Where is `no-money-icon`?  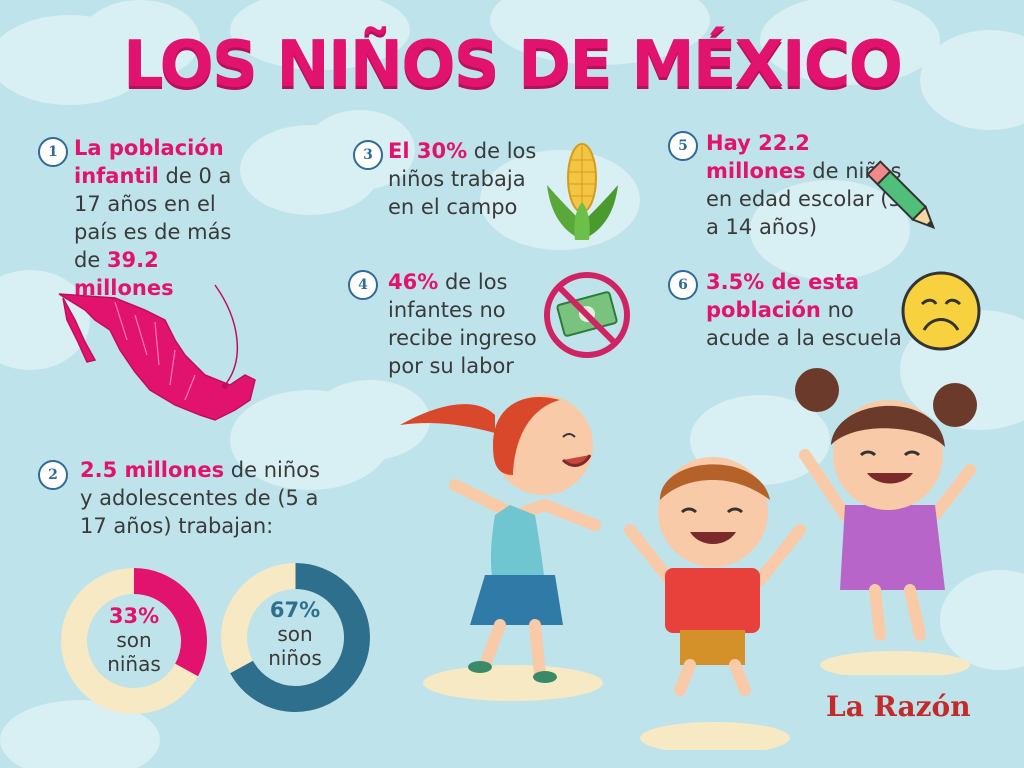
no-money-icon is located at coordinates (587, 315).